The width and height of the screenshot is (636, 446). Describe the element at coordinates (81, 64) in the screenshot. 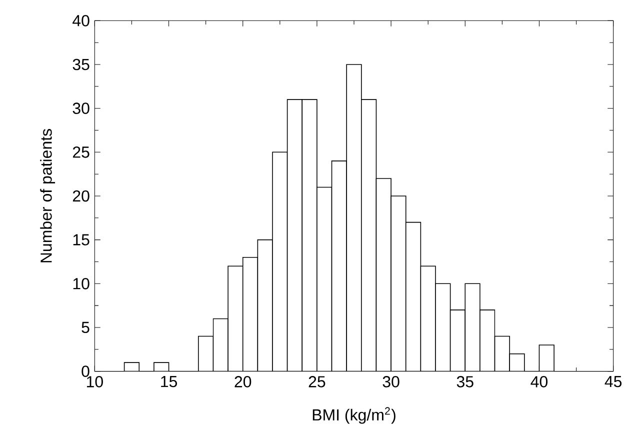

I see `y-tick-label: 35` at that location.